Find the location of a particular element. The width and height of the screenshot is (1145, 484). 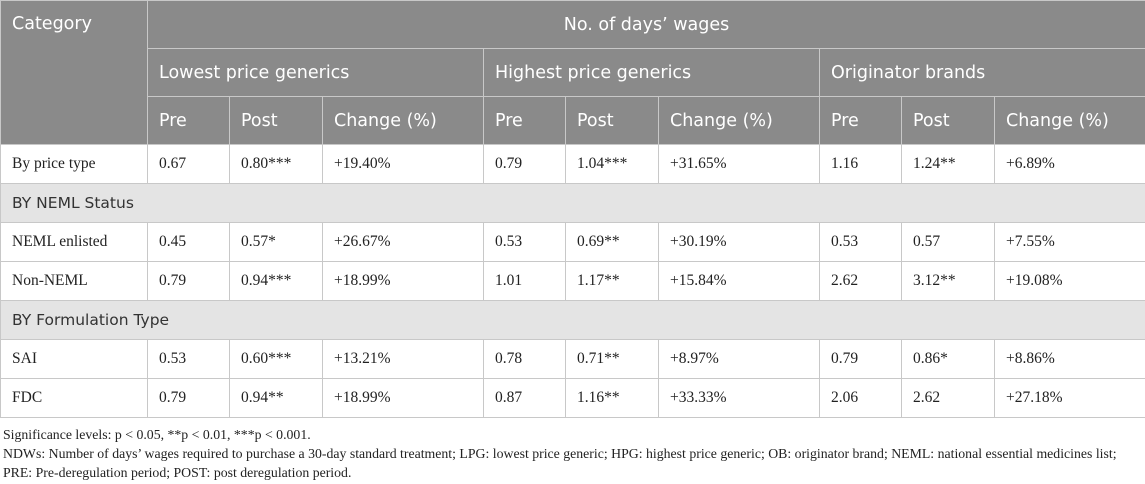

table-cell: 1.01 is located at coordinates (524, 281).